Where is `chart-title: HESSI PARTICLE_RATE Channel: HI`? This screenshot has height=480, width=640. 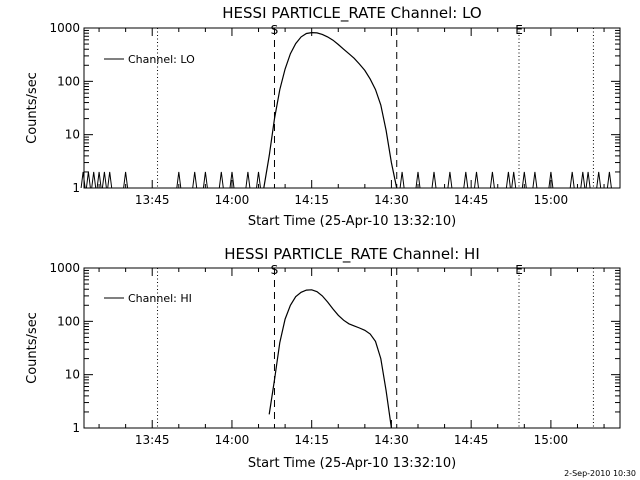
chart-title: HESSI PARTICLE_RATE Channel: HI is located at coordinates (352, 254).